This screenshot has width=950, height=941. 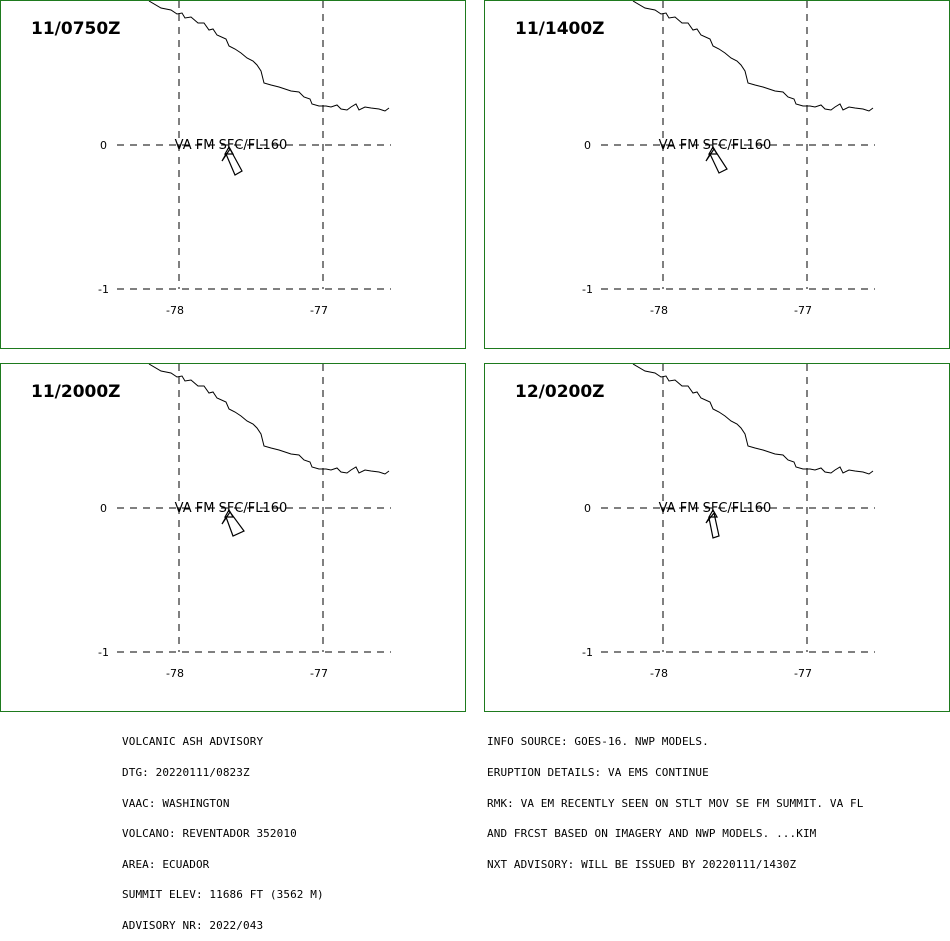 I want to click on advisory-line: SUMMIT ELEV: 11686 FT (3562 M), so click(x=223, y=895).